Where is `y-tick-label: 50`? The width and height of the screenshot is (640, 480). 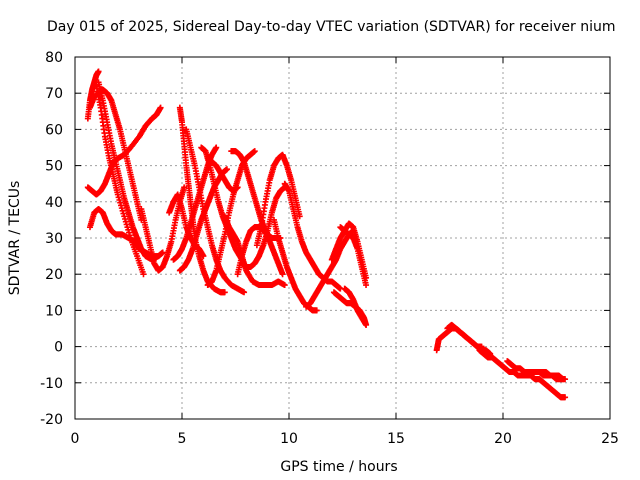
y-tick-label: 50 is located at coordinates (54, 167).